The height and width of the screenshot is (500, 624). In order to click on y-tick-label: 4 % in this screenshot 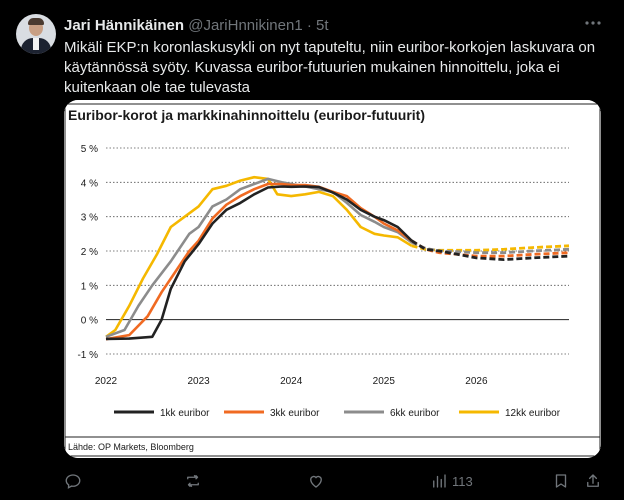, I will do `click(89, 183)`.